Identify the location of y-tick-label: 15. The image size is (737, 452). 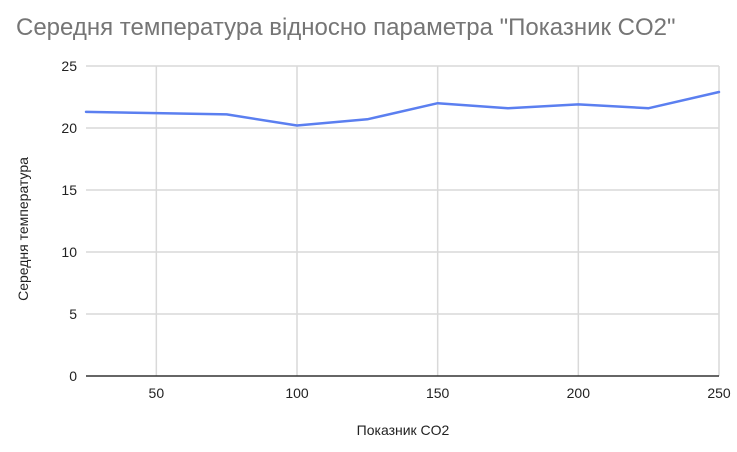
(69, 190).